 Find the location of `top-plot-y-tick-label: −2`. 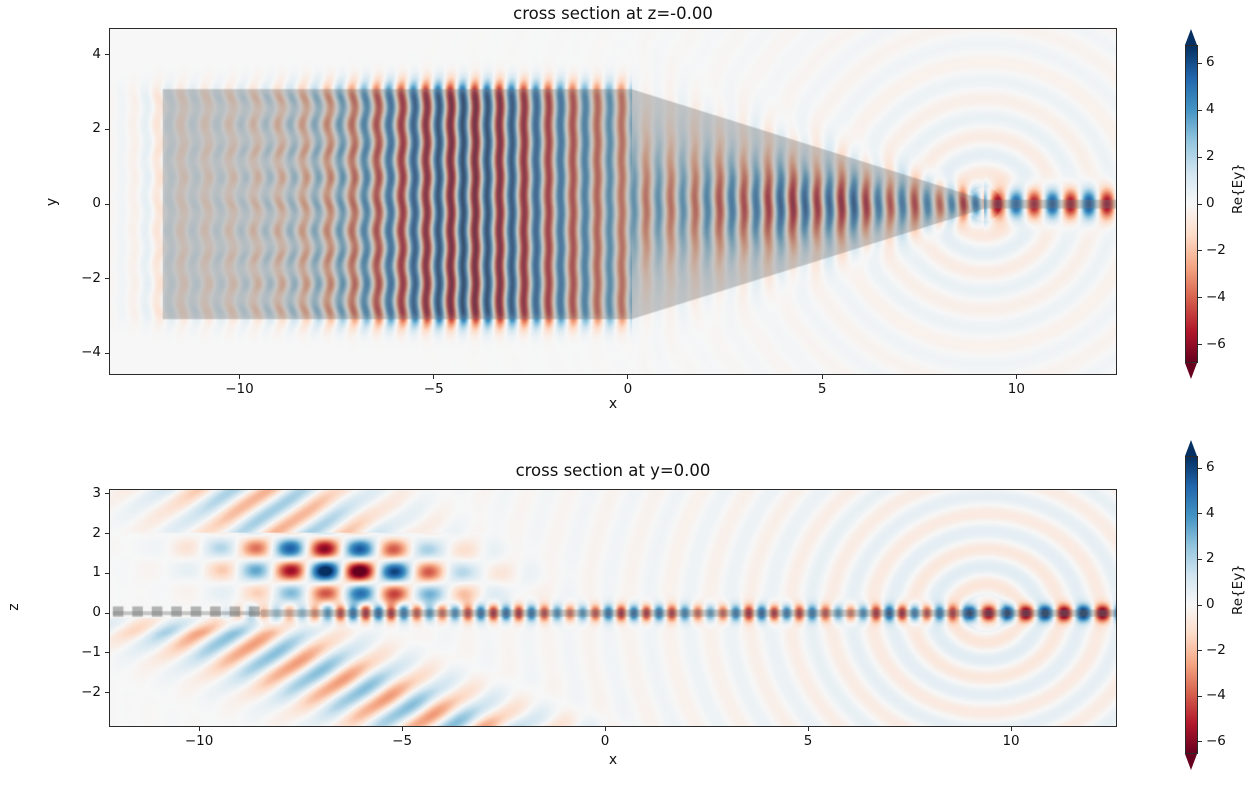

top-plot-y-tick-label: −2 is located at coordinates (91, 277).